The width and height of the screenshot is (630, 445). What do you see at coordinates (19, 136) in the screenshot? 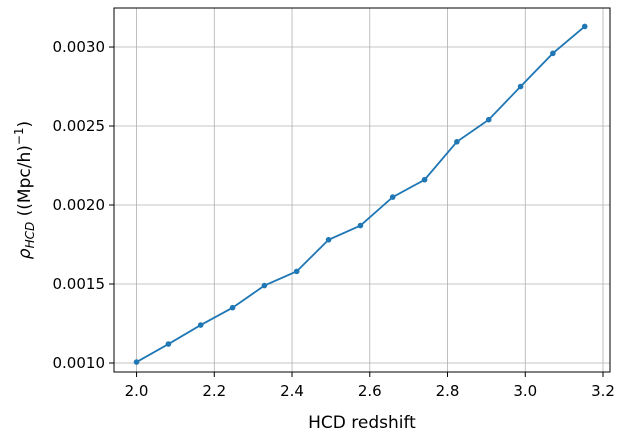
I see `y-label-superscript: −1` at bounding box center [19, 136].